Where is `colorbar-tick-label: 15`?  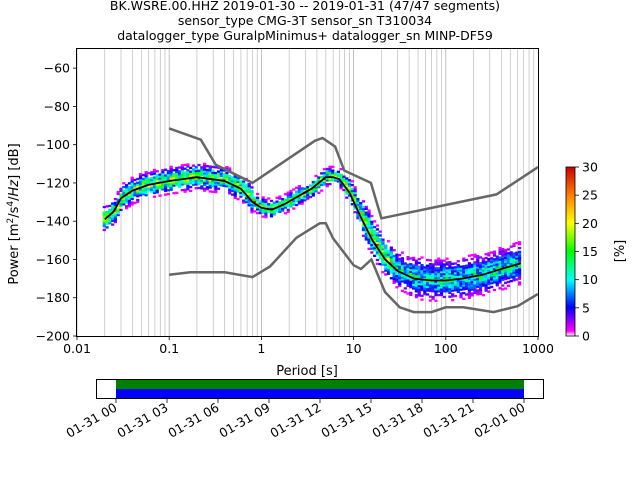
colorbar-tick-label: 15 is located at coordinates (590, 251).